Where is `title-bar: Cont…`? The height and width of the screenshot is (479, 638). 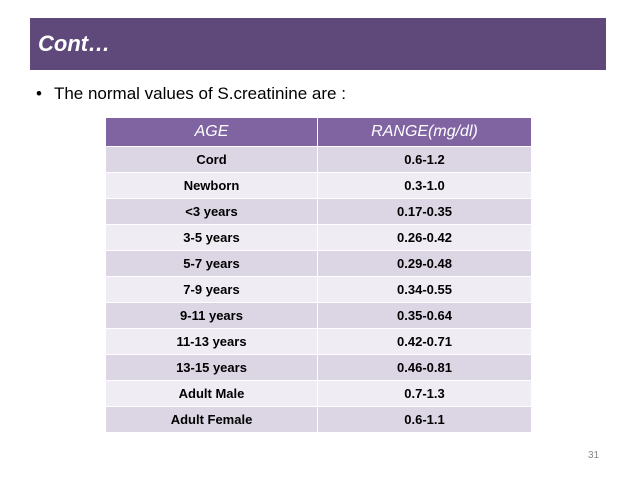 title-bar: Cont… is located at coordinates (318, 44).